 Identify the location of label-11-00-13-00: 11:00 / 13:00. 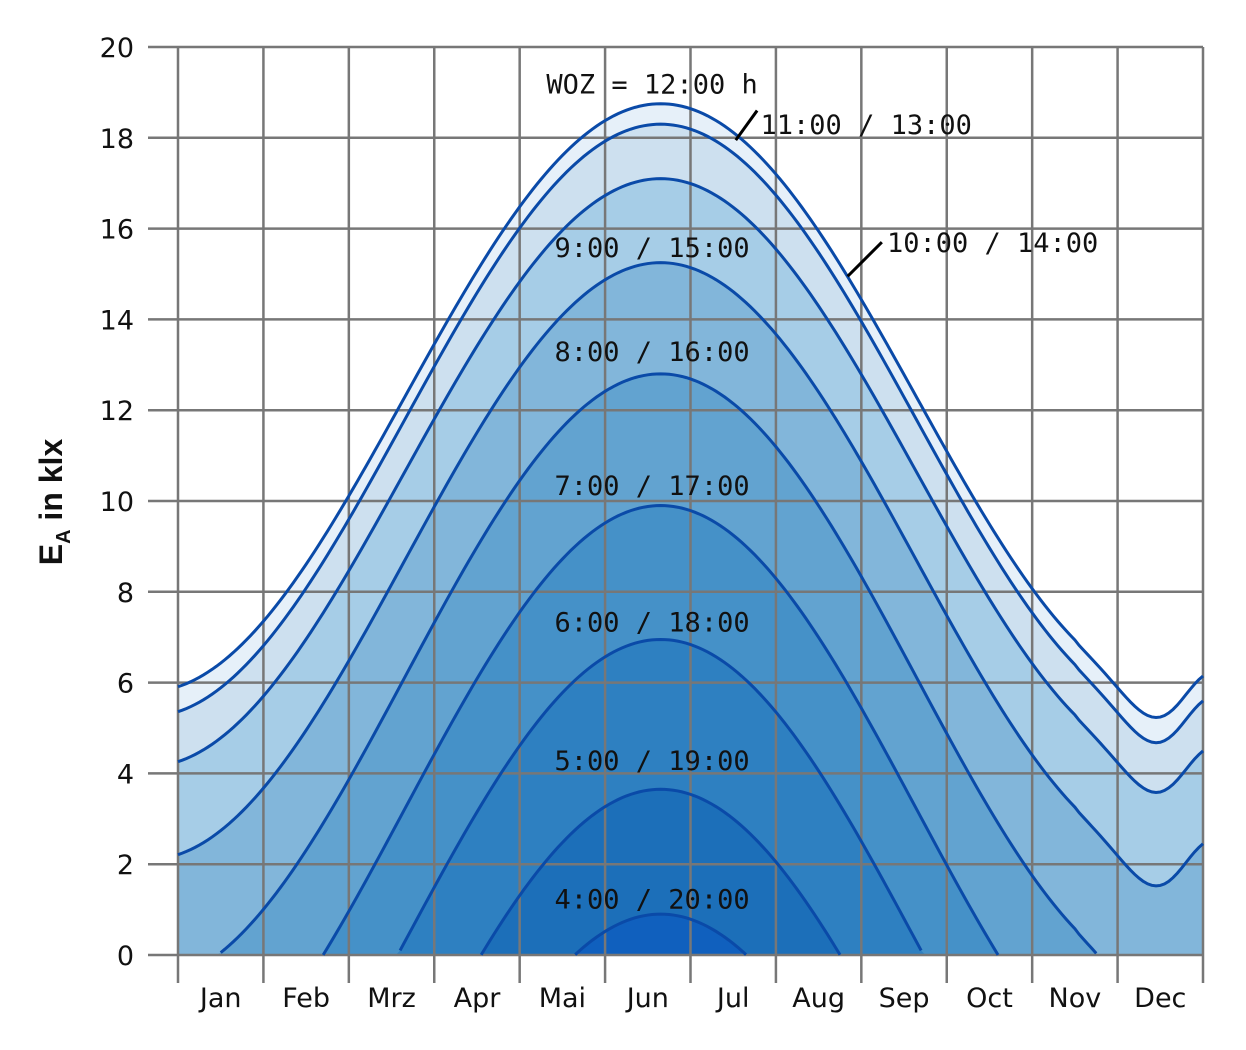
(866, 125).